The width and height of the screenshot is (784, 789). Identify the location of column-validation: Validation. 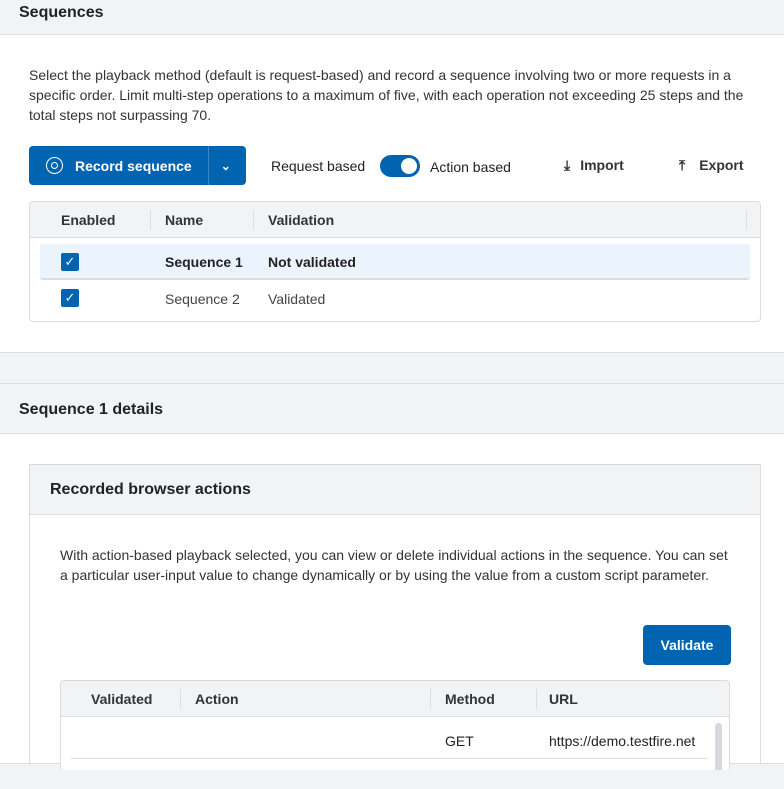
(301, 220).